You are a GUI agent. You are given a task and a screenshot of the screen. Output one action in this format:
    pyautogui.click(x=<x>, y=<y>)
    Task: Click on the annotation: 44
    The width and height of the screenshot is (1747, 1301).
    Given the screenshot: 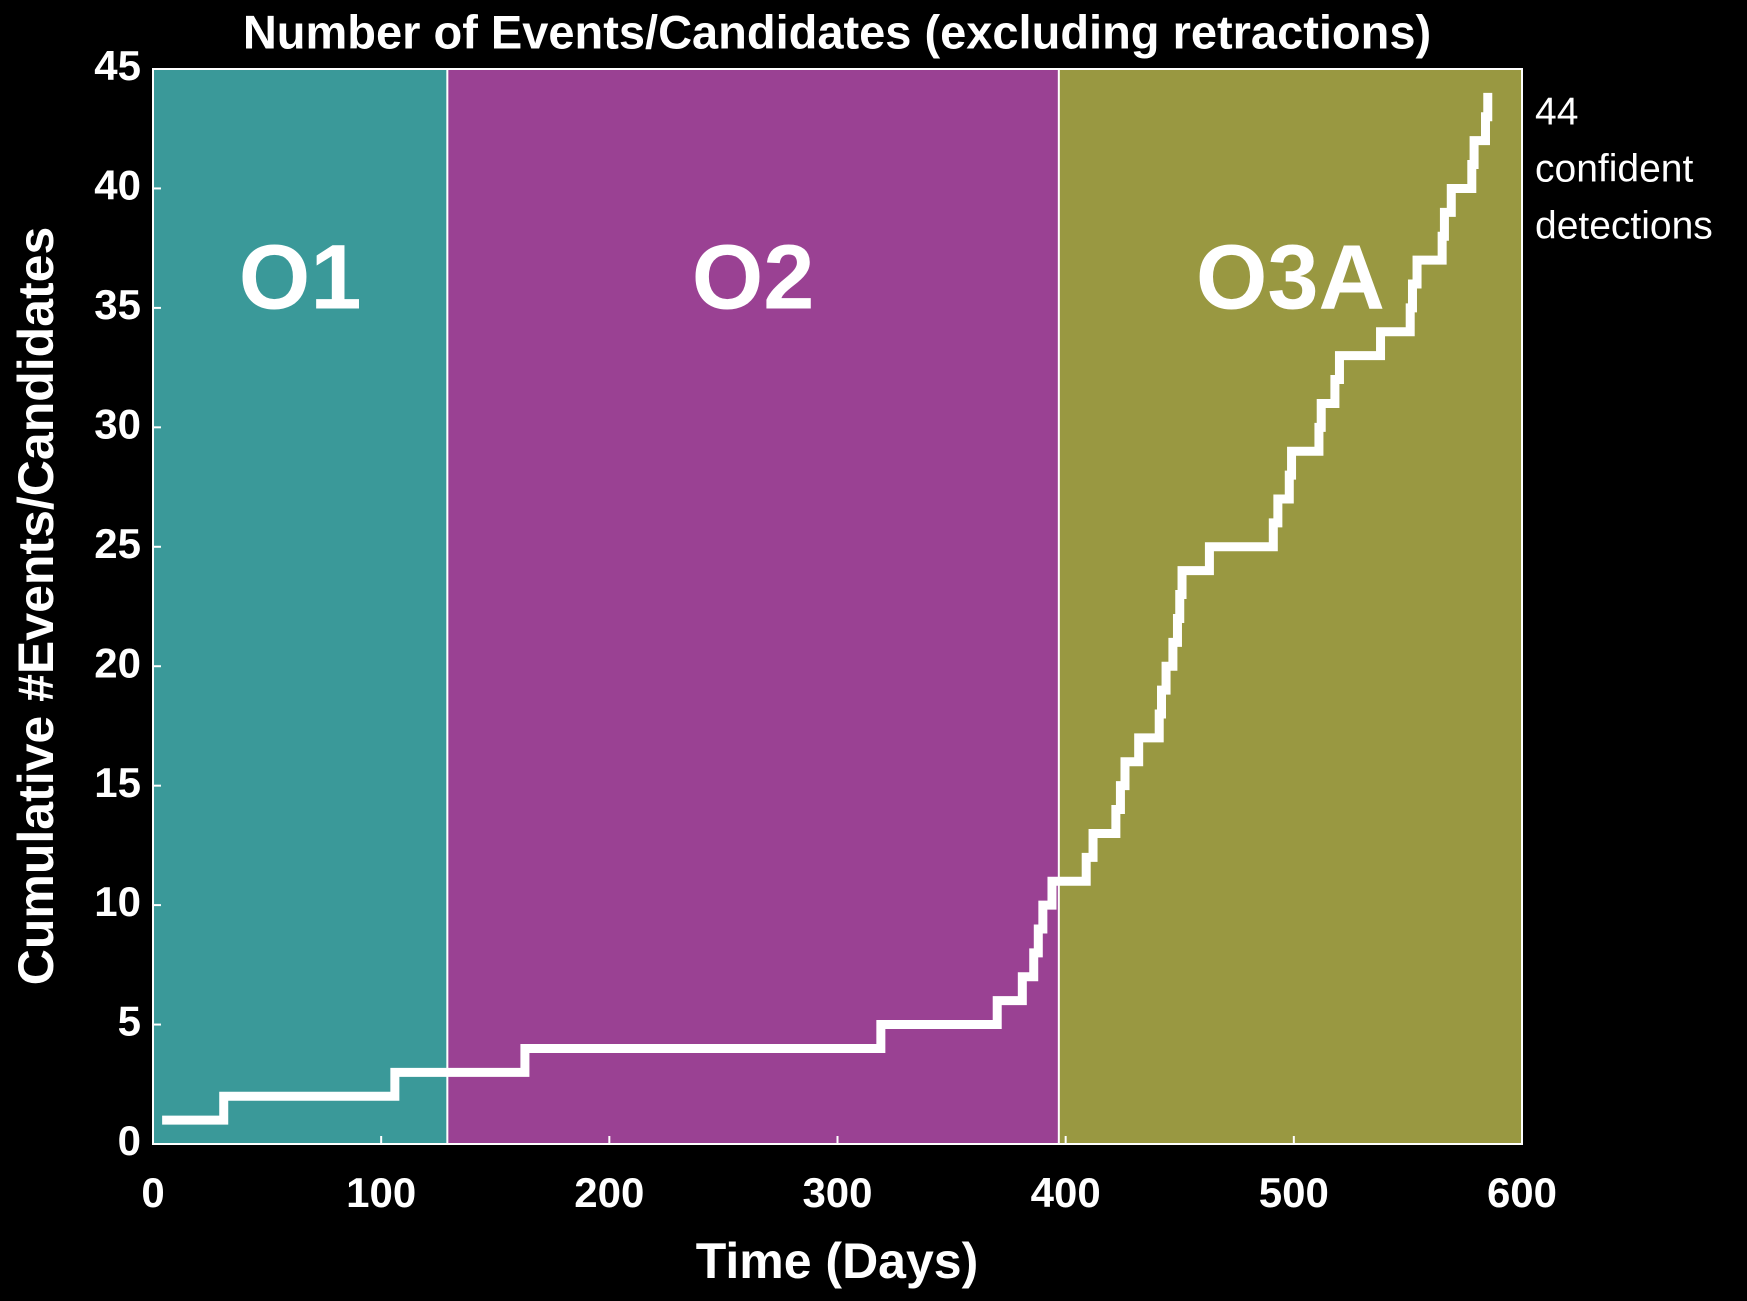 What is the action you would take?
    pyautogui.click(x=1556, y=111)
    